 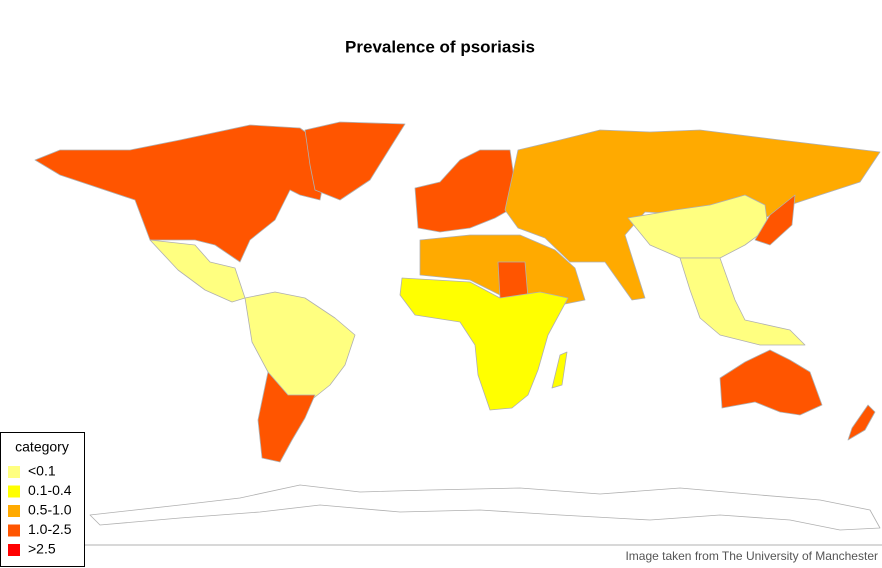 What do you see at coordinates (559, 370) in the screenshot?
I see `madagascar` at bounding box center [559, 370].